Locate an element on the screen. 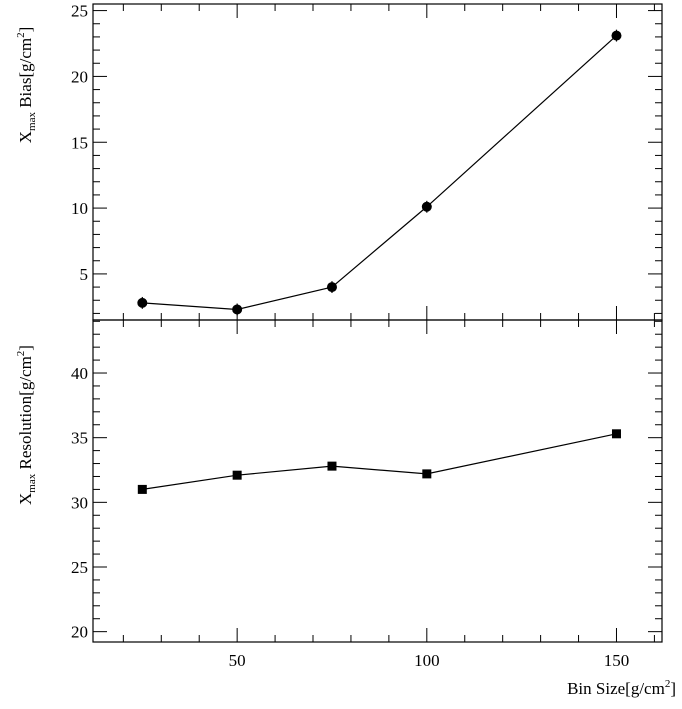 Image resolution: width=682 pixels, height=709 pixels. top-ytick-label: 20 is located at coordinates (79, 76).